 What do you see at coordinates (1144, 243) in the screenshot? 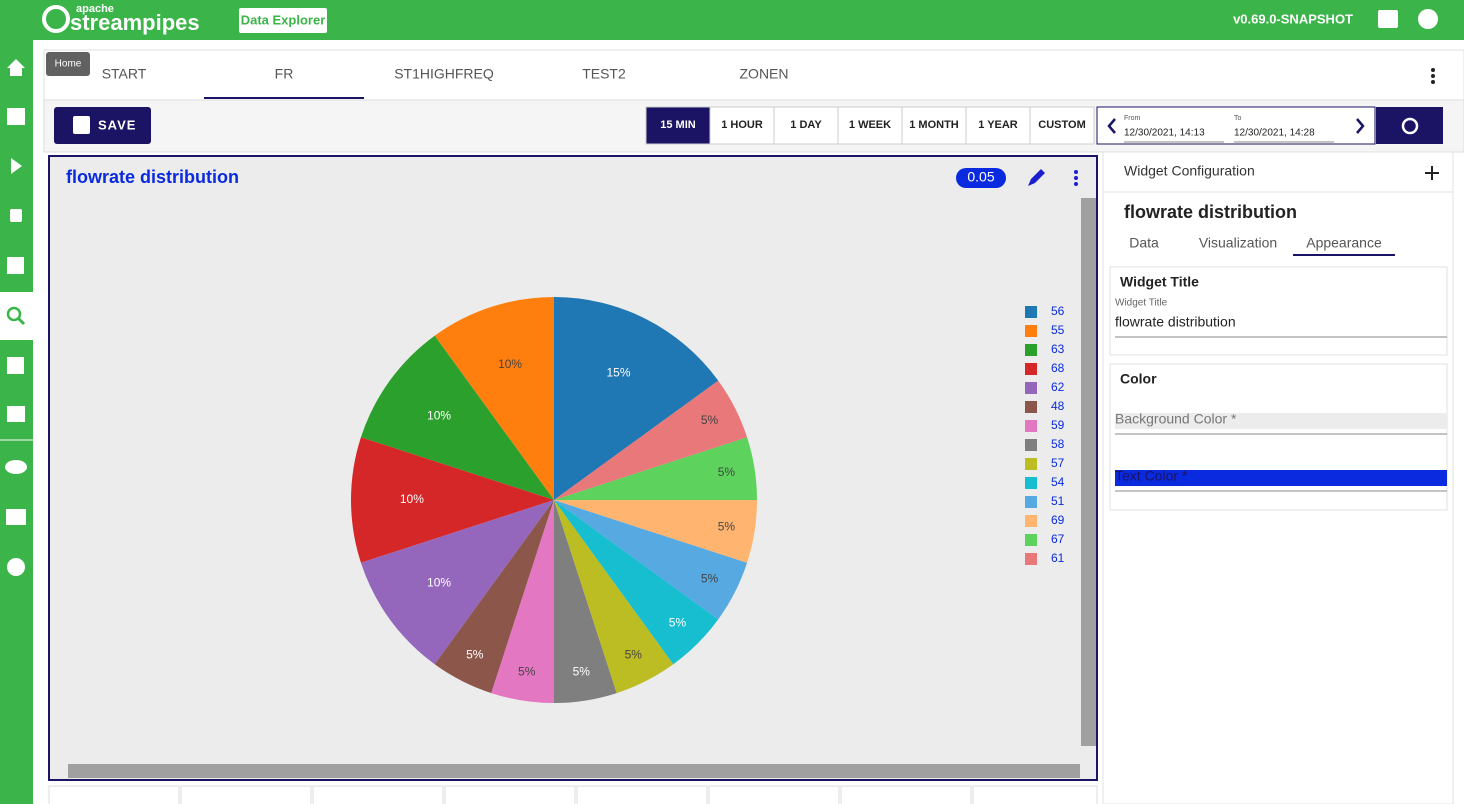
I see `config-tab: Data` at bounding box center [1144, 243].